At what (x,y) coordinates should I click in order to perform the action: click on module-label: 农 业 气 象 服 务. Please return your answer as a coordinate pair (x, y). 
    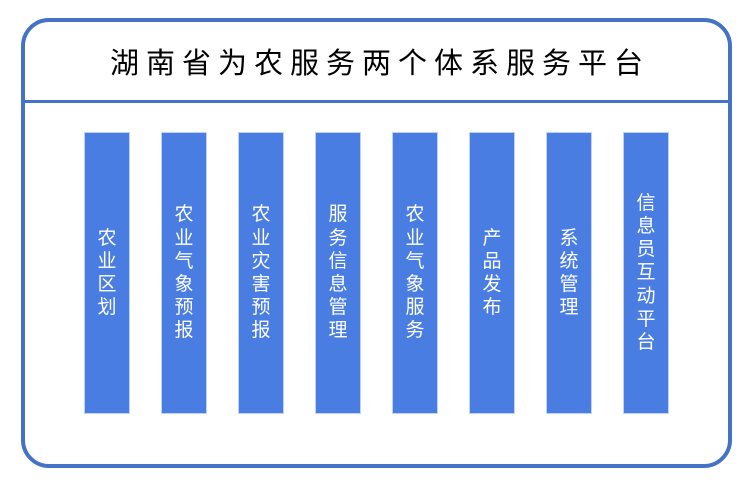
    Looking at the image, I should click on (415, 272).